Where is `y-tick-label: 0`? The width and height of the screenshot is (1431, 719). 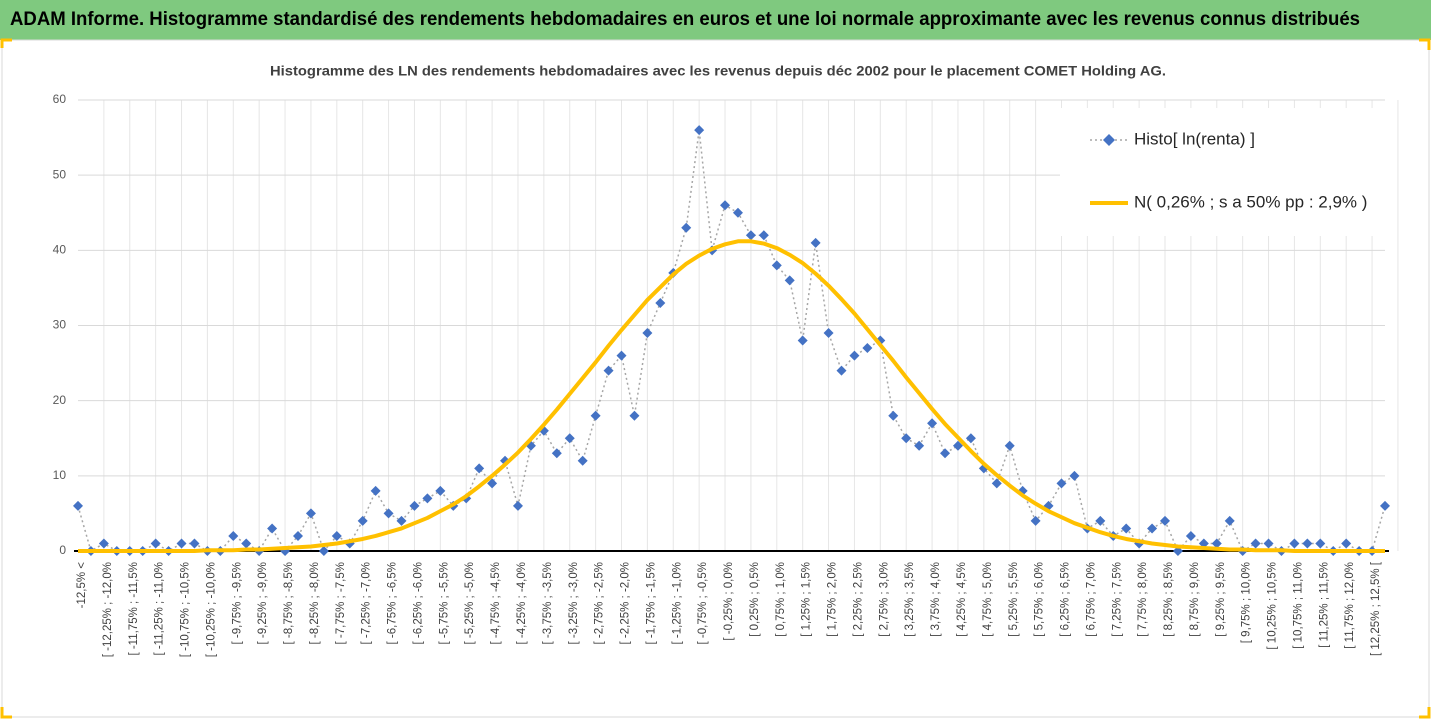
y-tick-label: 0 is located at coordinates (62, 550).